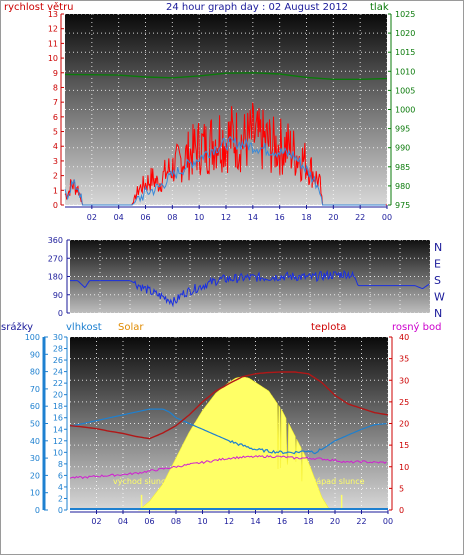 This screenshot has width=464, height=555. I want to click on pressure-axis-tick-label: 975, so click(402, 205).